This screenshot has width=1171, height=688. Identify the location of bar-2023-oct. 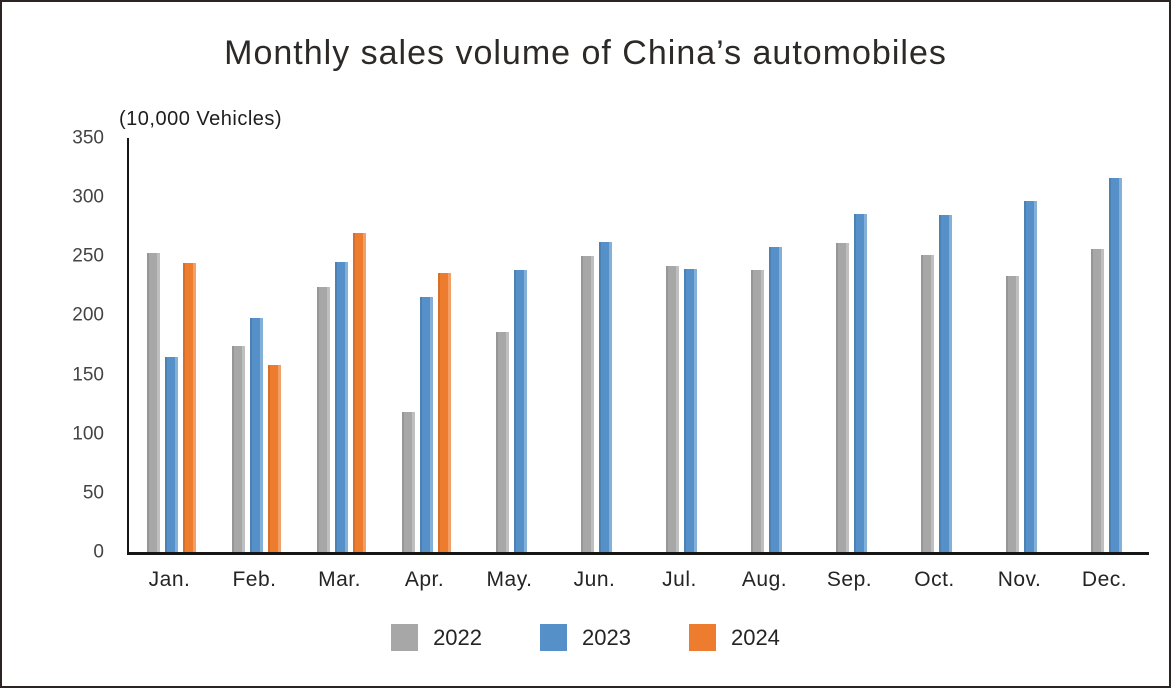
(945, 383).